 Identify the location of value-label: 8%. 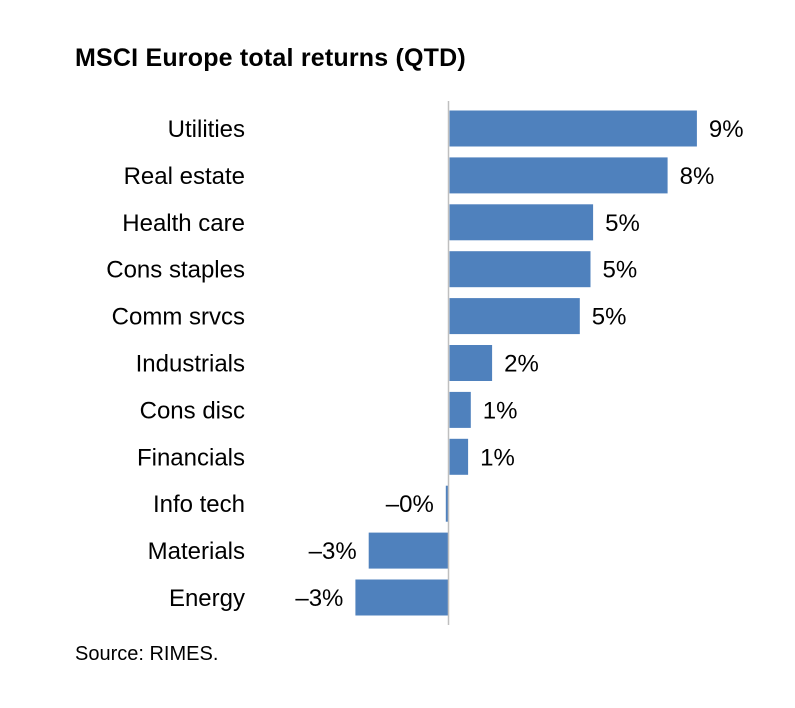
(697, 176).